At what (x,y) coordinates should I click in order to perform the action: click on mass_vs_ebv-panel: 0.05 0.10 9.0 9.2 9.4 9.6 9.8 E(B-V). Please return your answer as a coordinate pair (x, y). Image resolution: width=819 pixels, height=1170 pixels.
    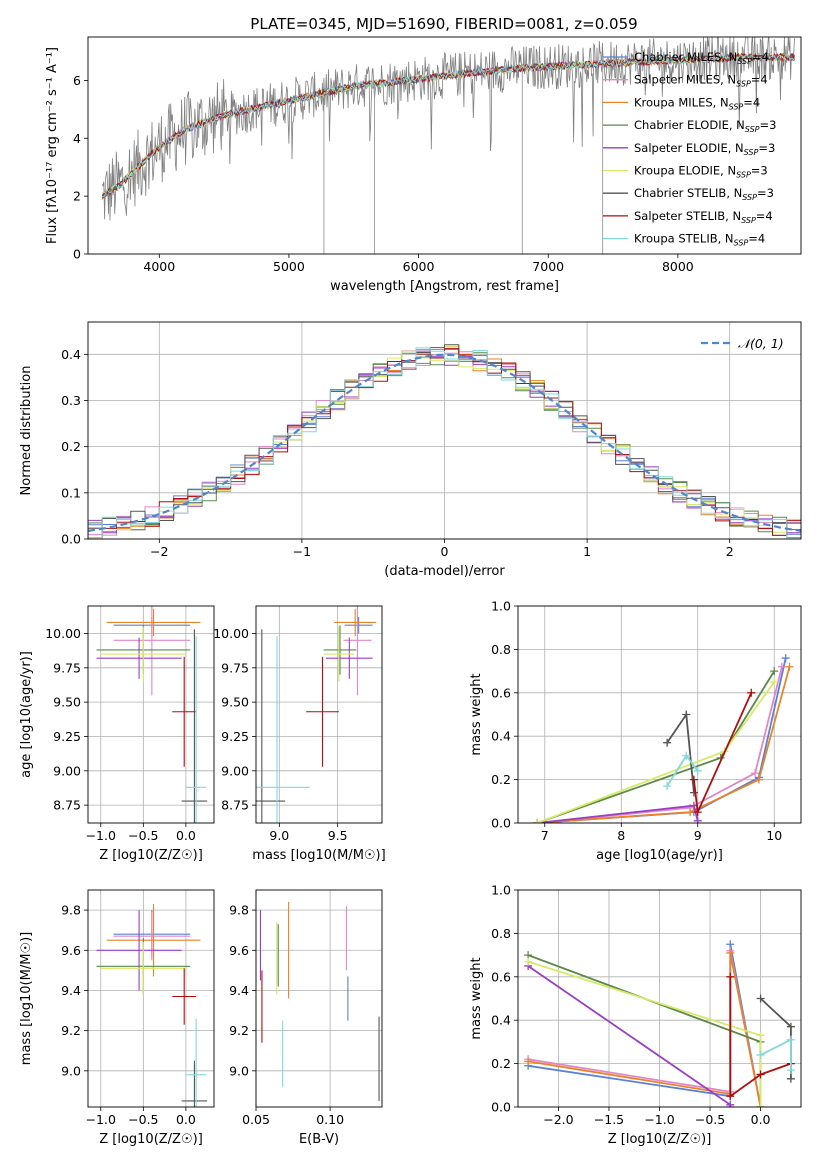
    Looking at the image, I should click on (306, 1018).